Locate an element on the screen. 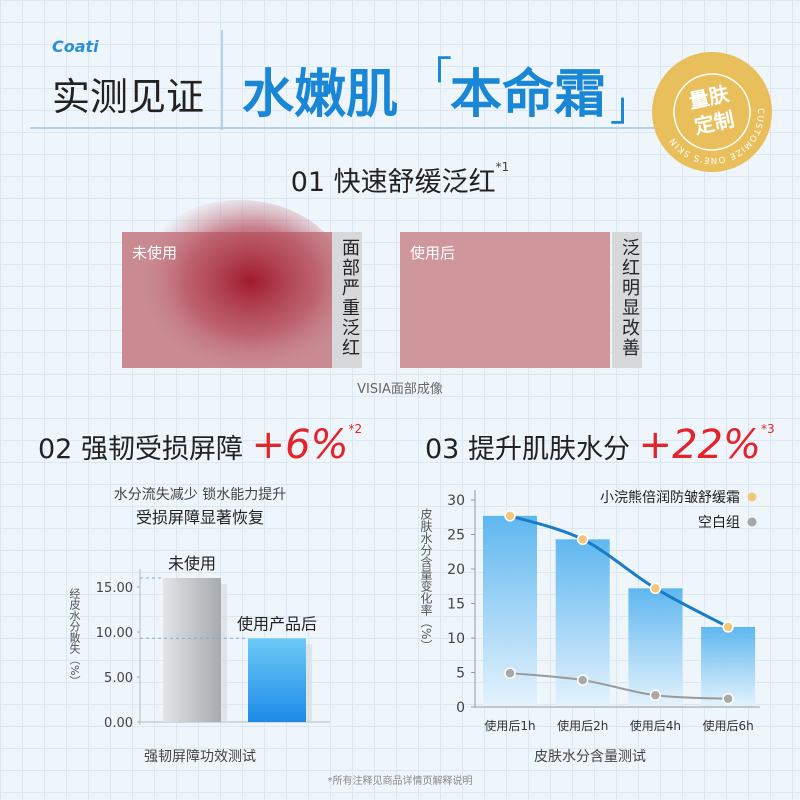 This screenshot has width=800, height=800. y-tick-label: 5.00 is located at coordinates (118, 678).